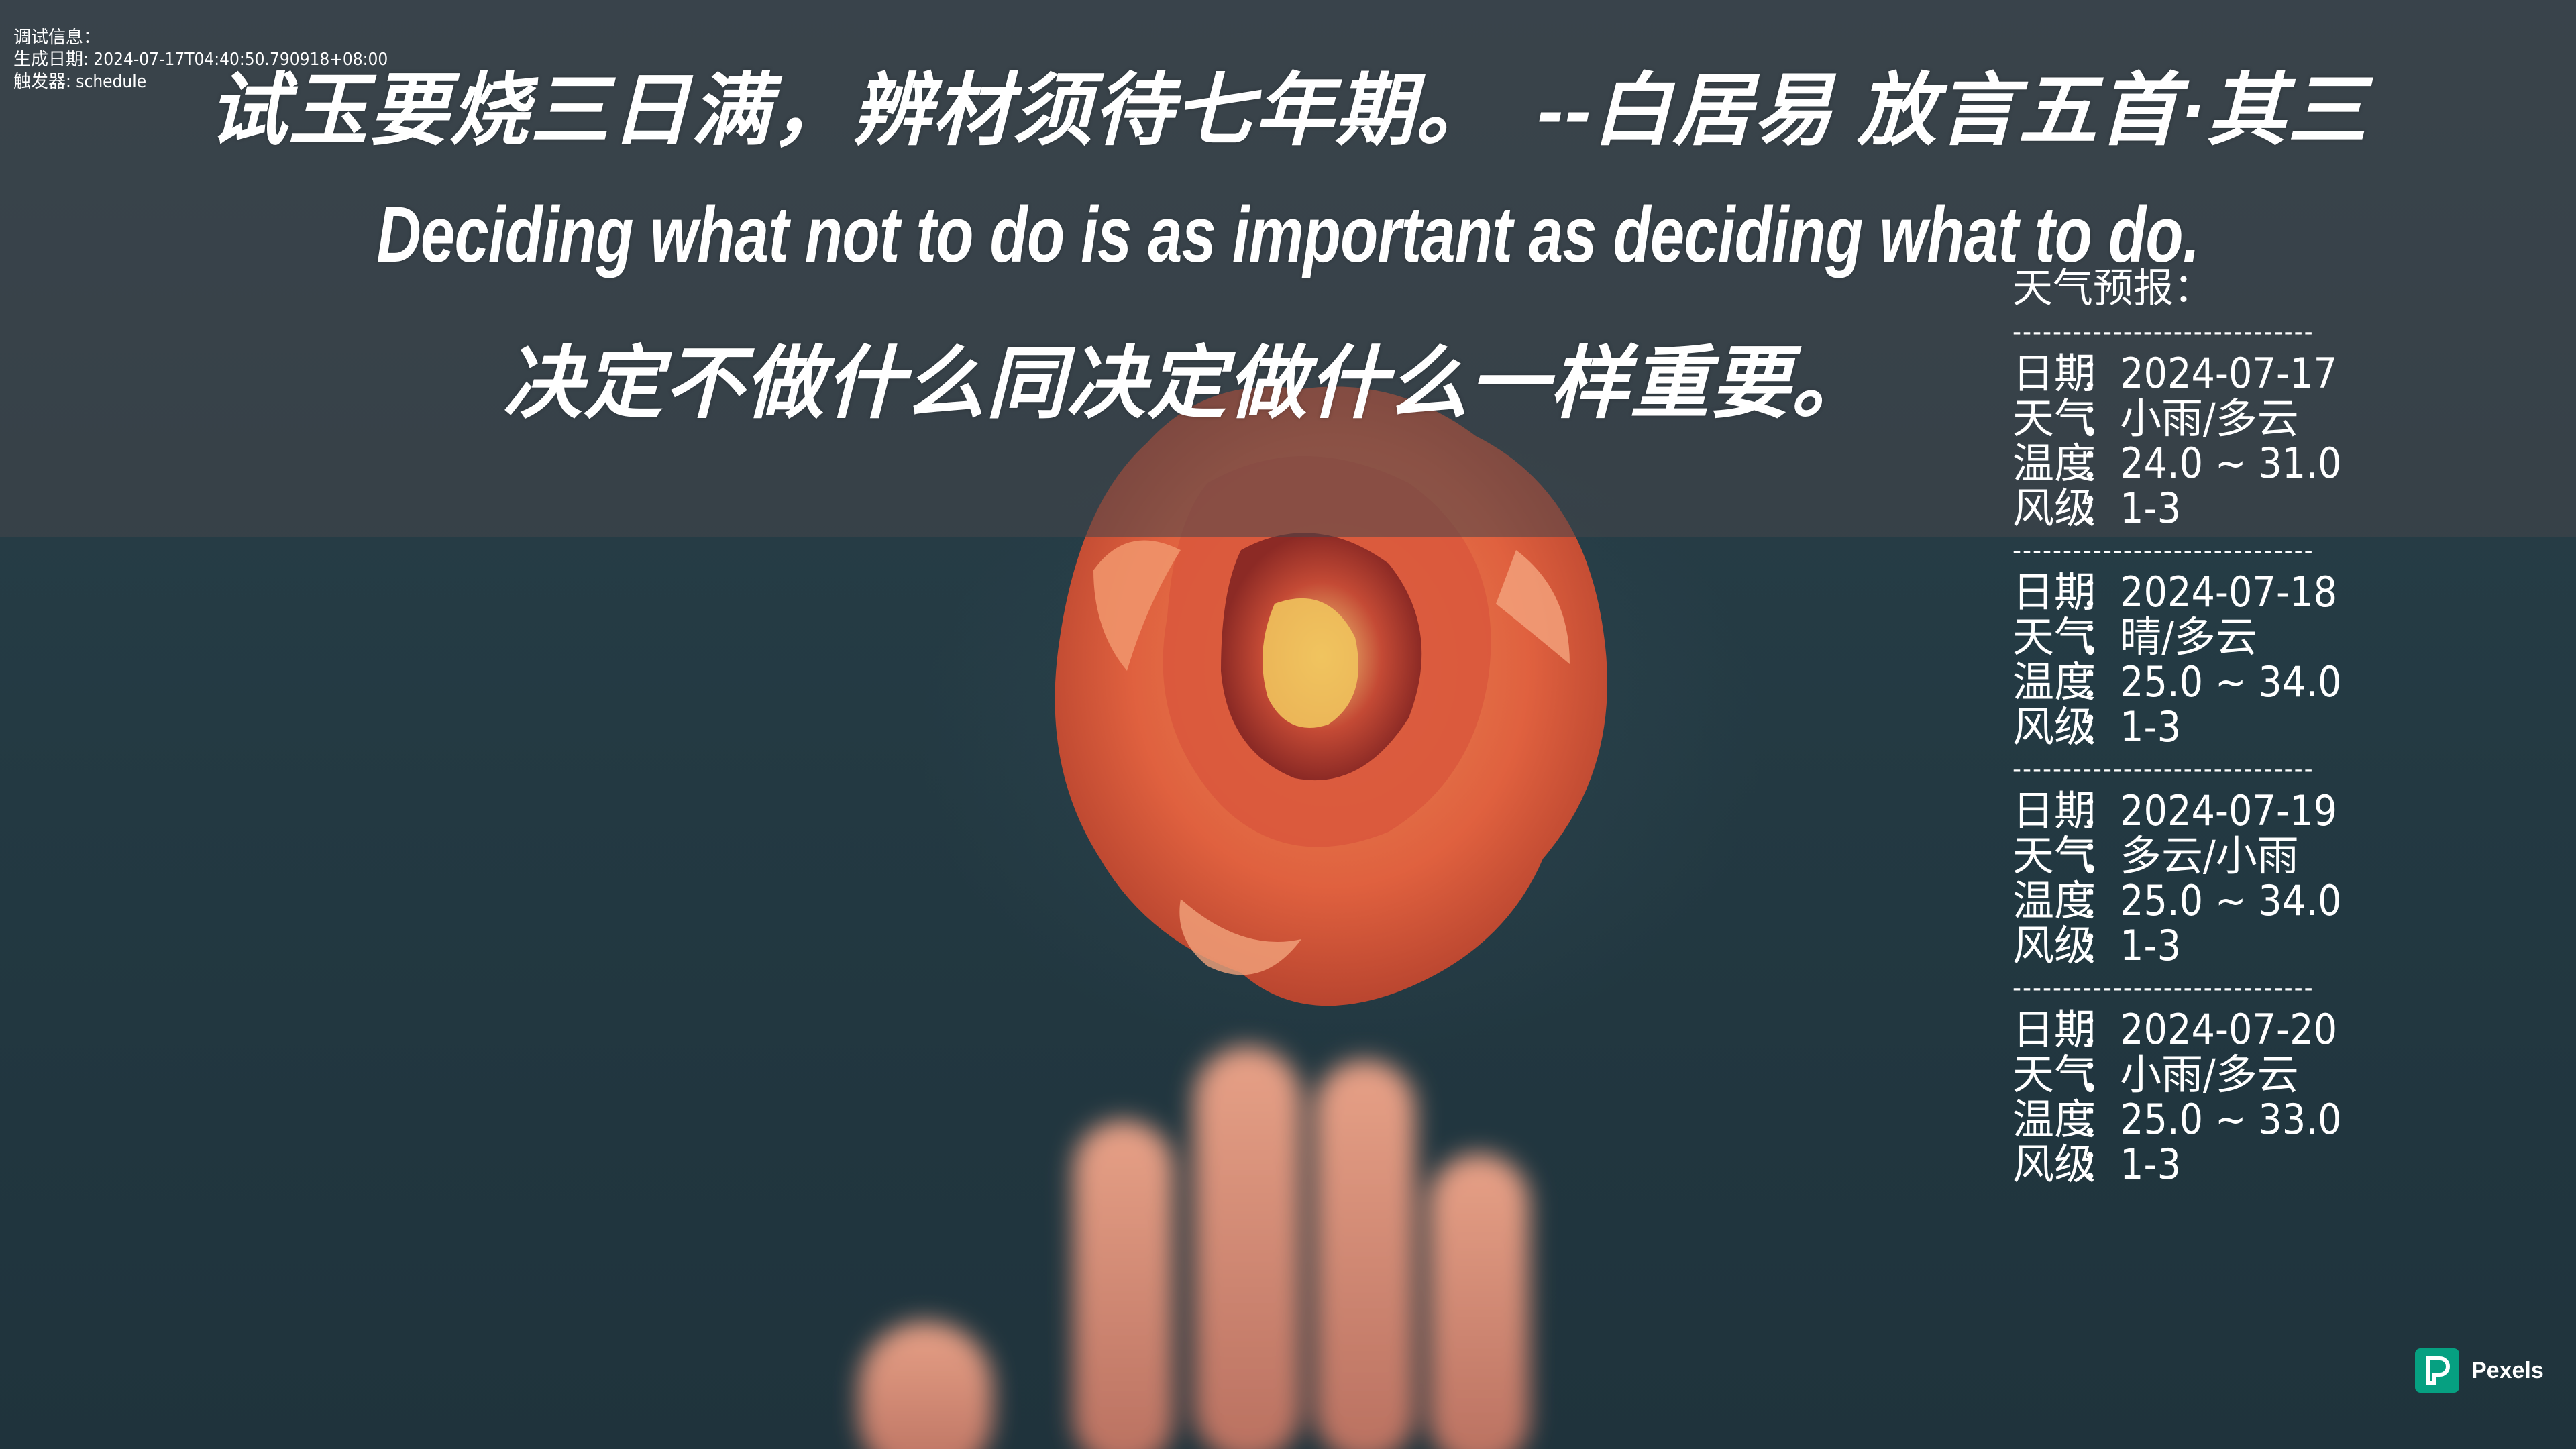 The height and width of the screenshot is (1449, 2576). I want to click on debug-title: 调试信息：, so click(57, 38).